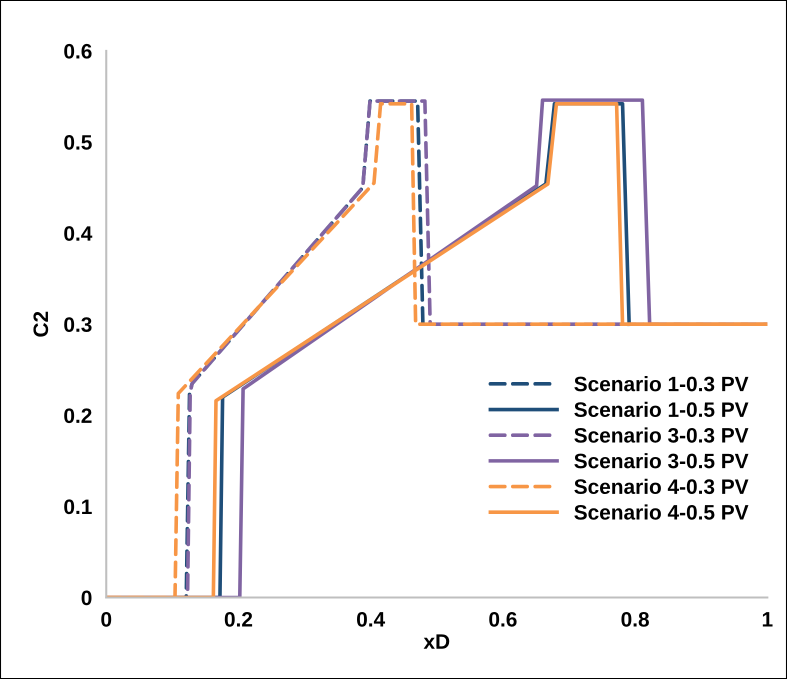 The image size is (787, 679). Describe the element at coordinates (87, 598) in the screenshot. I see `y-tick-label: 0` at that location.